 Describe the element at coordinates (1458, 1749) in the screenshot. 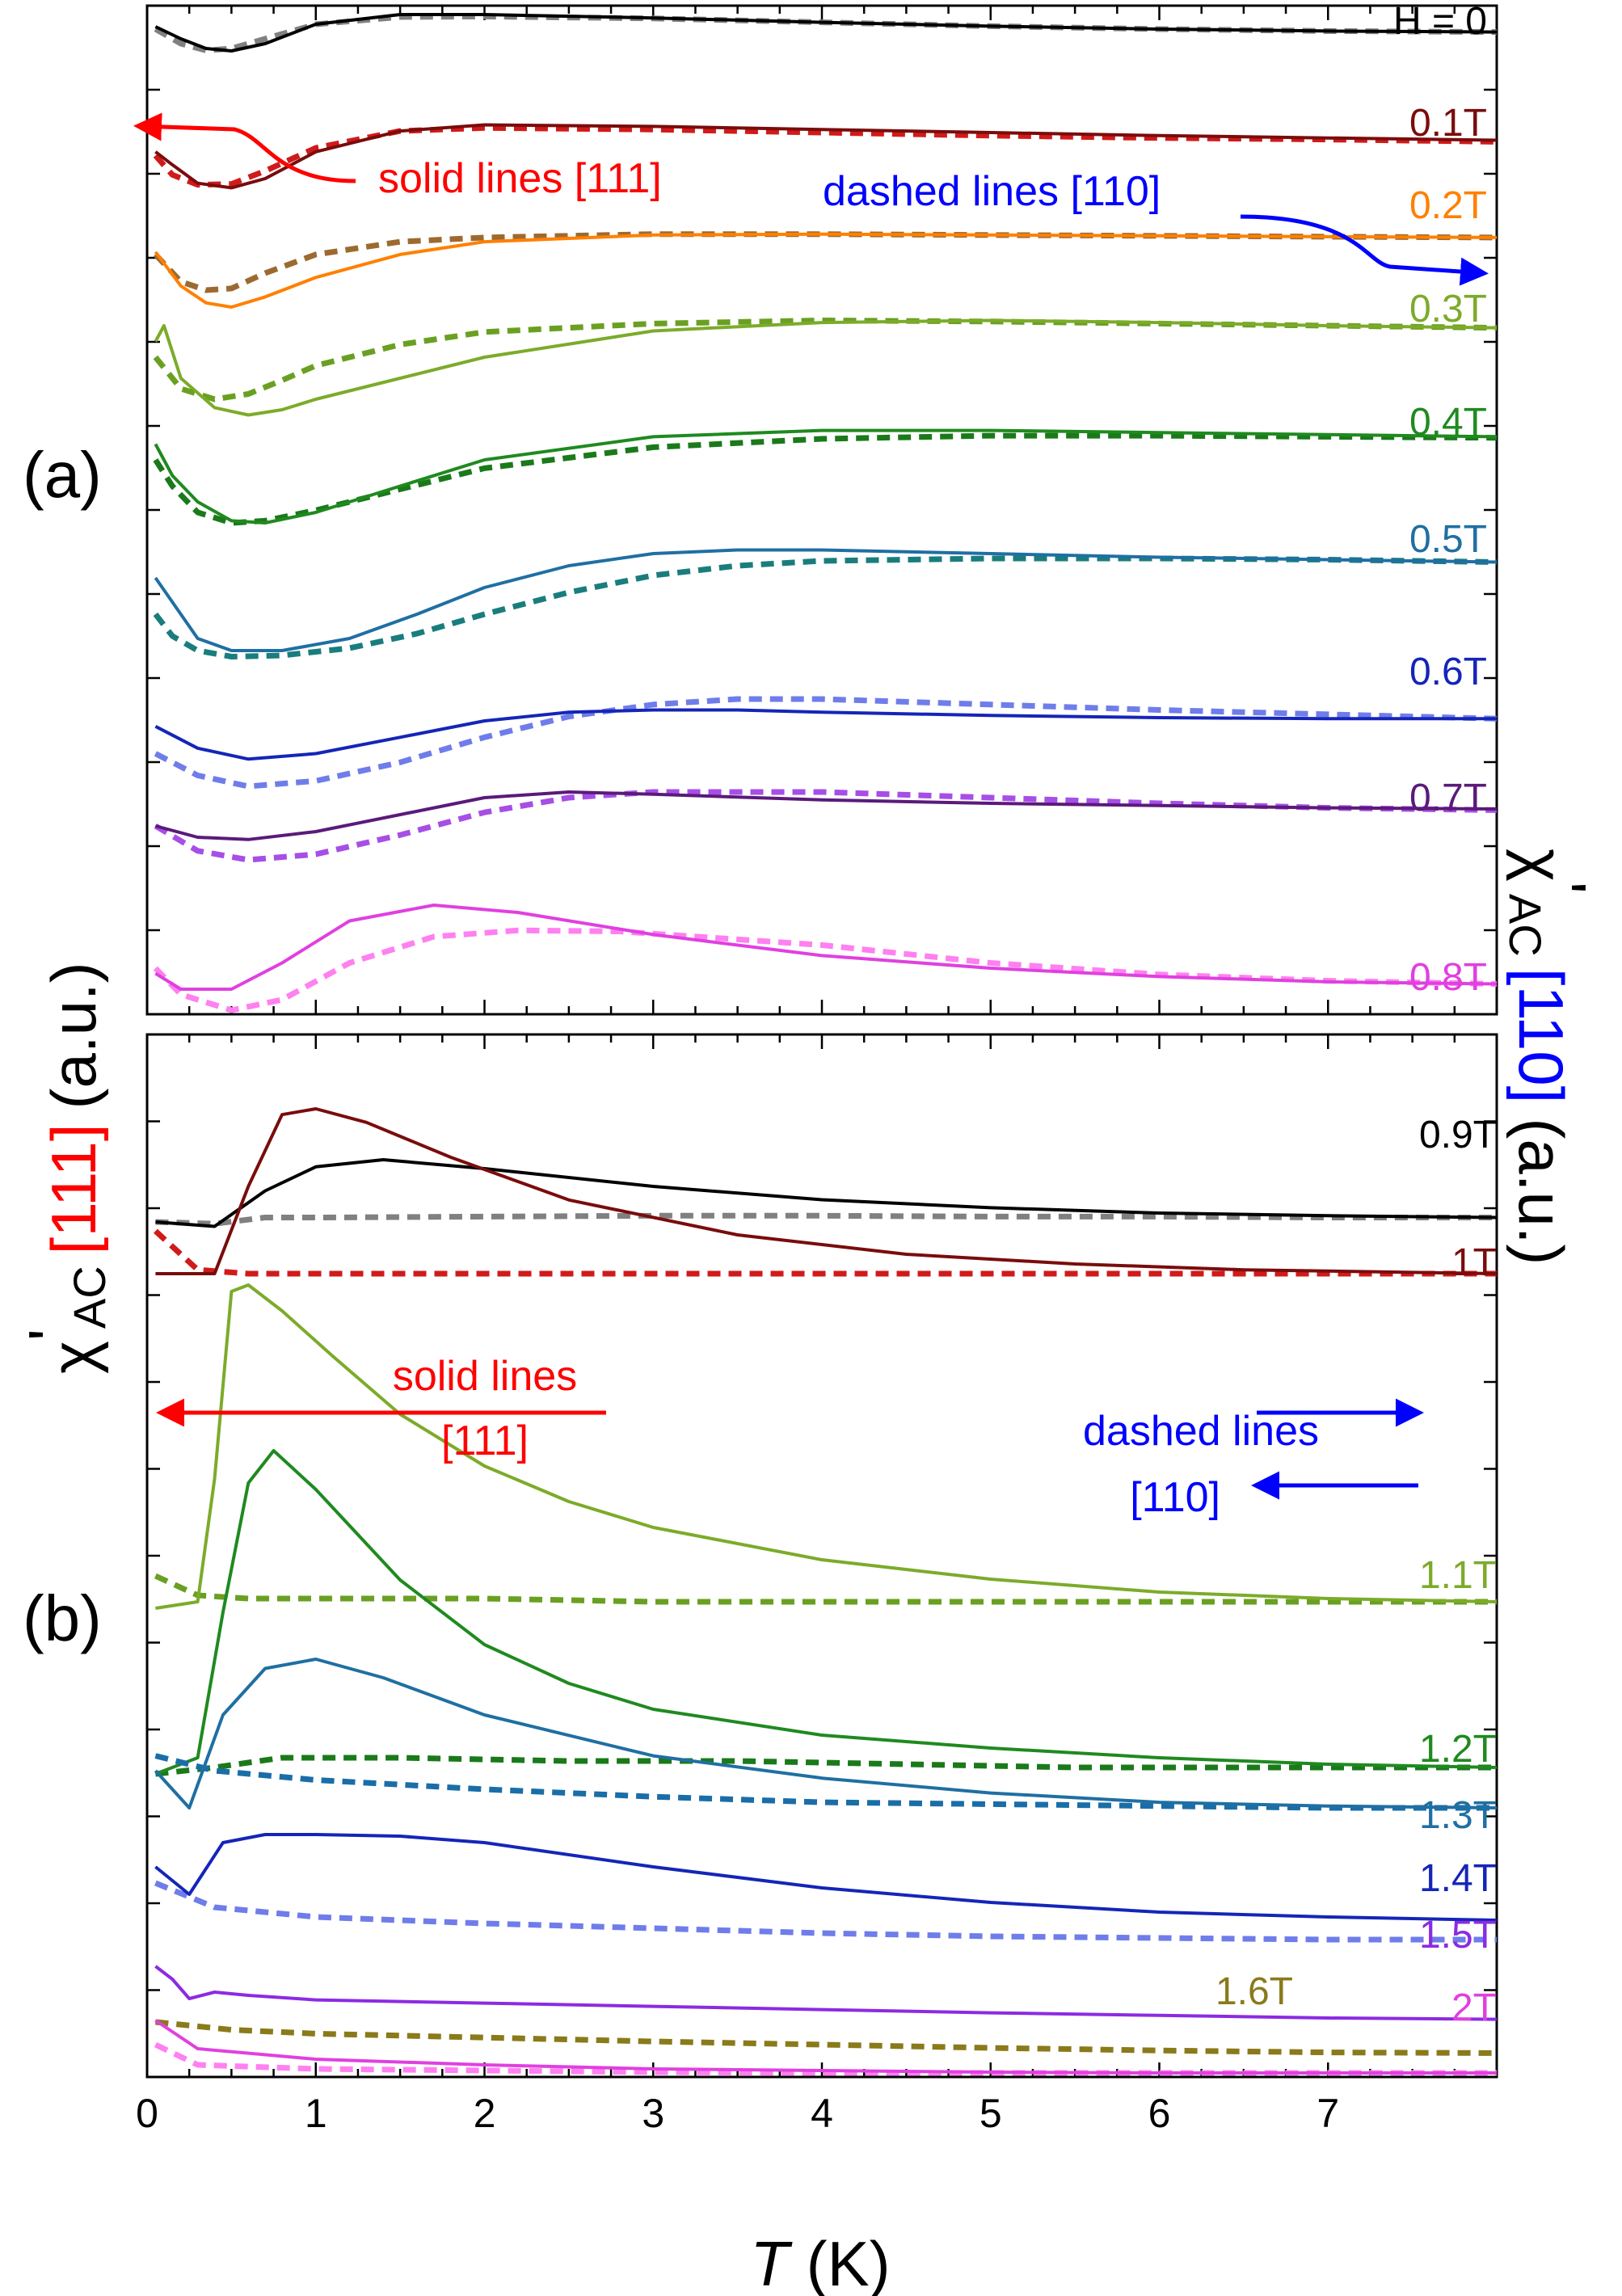

I see `series-label: 1.2T` at that location.